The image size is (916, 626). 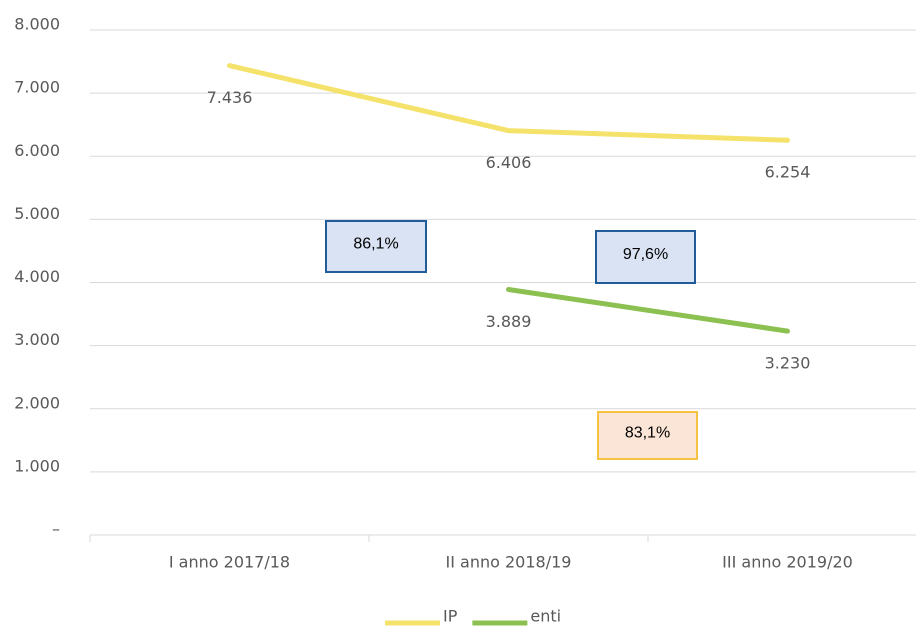 I want to click on data-label: 3.889, so click(x=509, y=321).